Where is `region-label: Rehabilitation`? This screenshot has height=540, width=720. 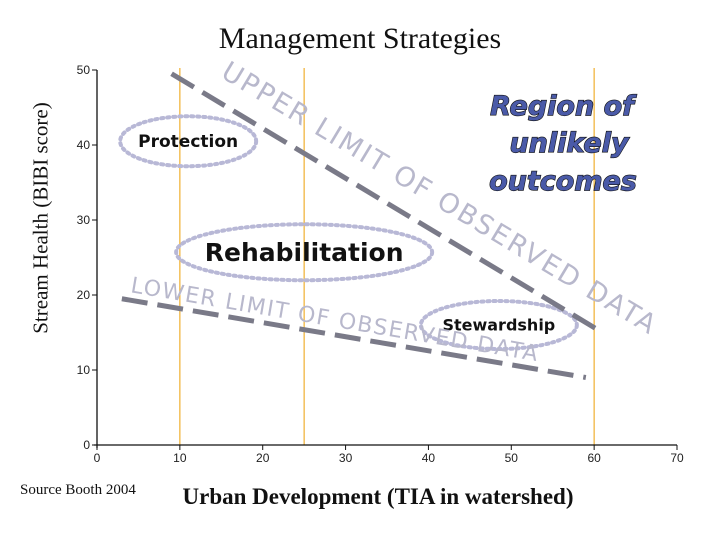
region-label: Rehabilitation is located at coordinates (304, 252).